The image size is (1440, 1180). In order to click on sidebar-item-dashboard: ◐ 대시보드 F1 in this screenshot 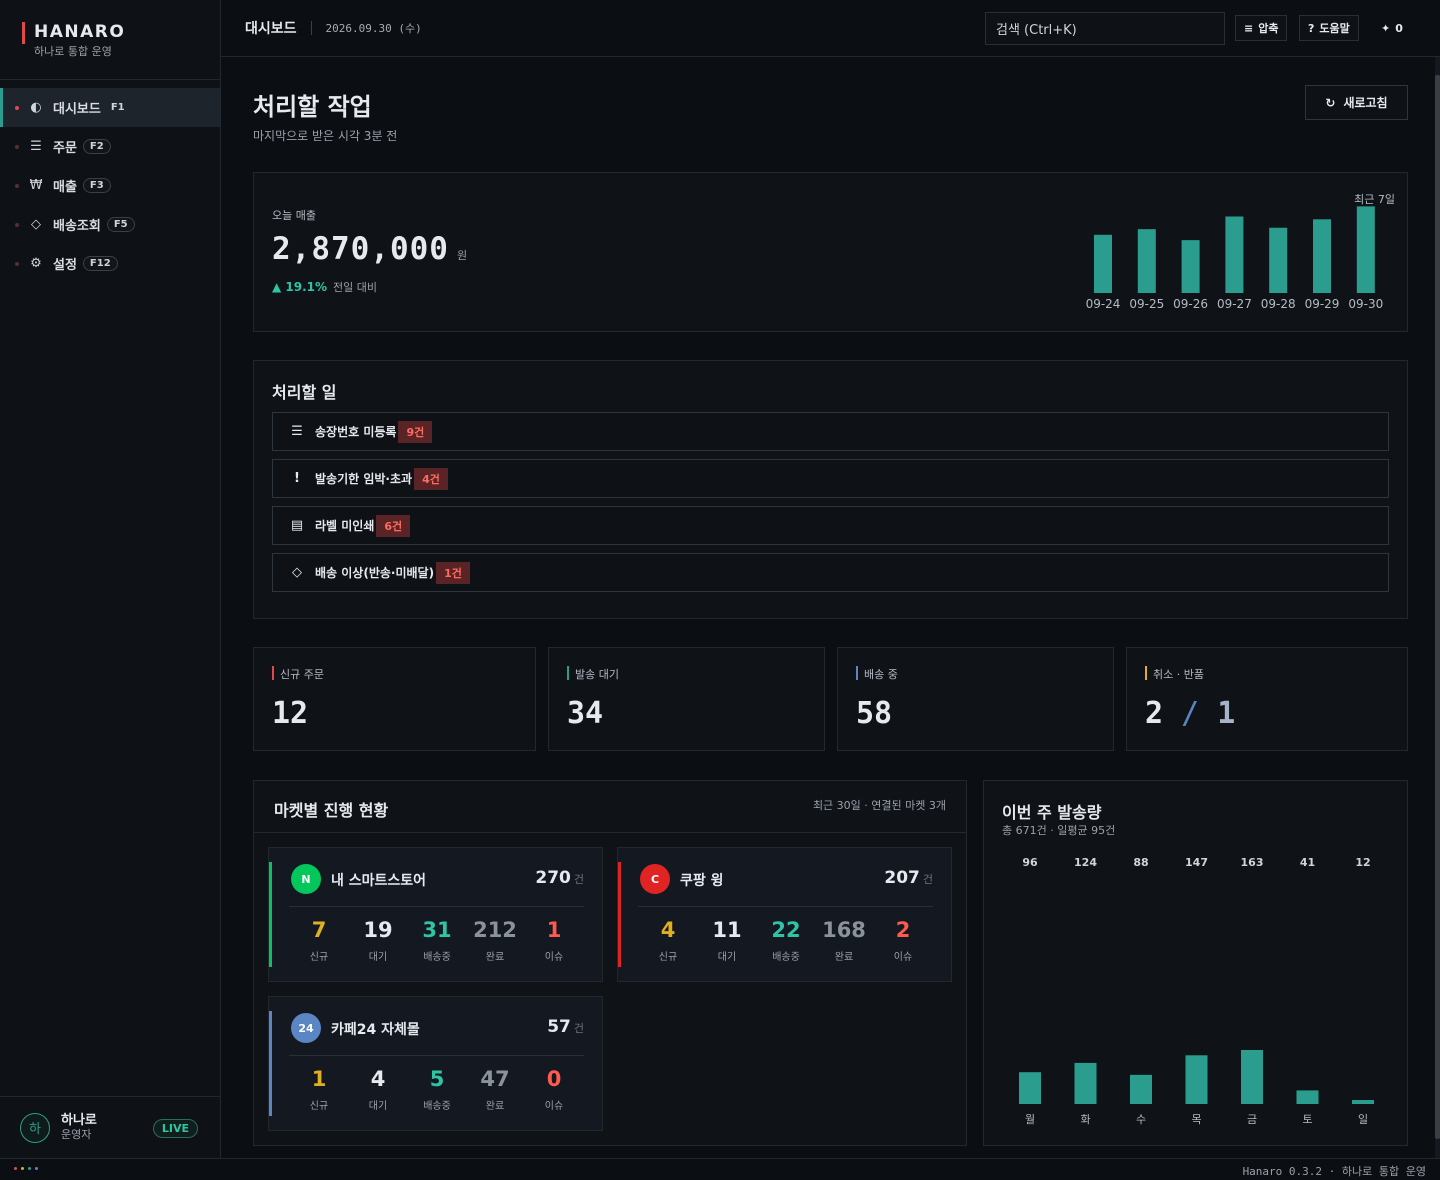, I will do `click(110, 107)`.